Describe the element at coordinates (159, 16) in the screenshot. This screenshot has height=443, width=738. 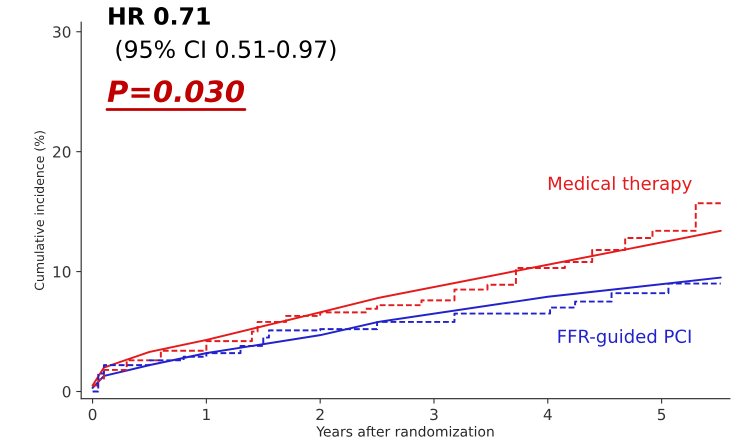
I see `annotation: HR 0.71` at that location.